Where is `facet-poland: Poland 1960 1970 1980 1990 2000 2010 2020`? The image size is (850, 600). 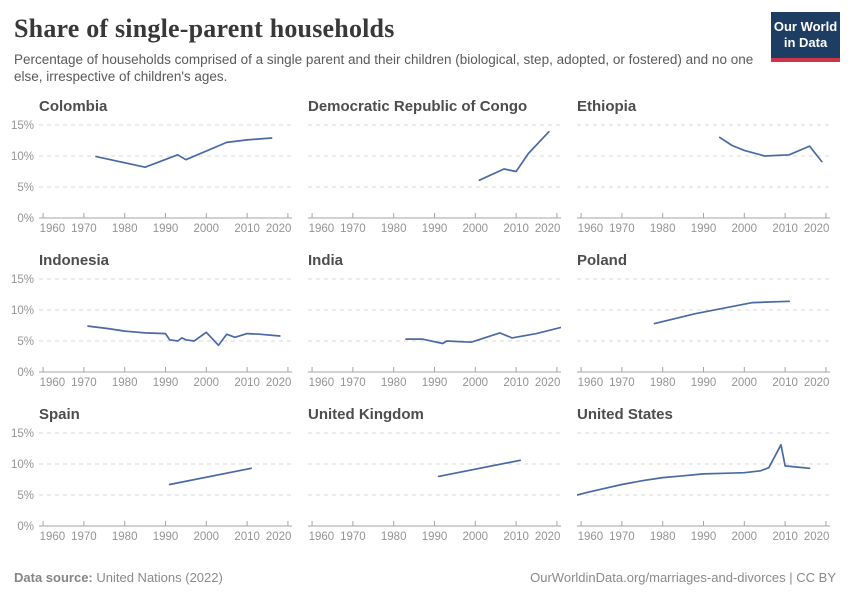 facet-poland: Poland 1960 1970 1980 1990 2000 2010 2020 is located at coordinates (703, 328).